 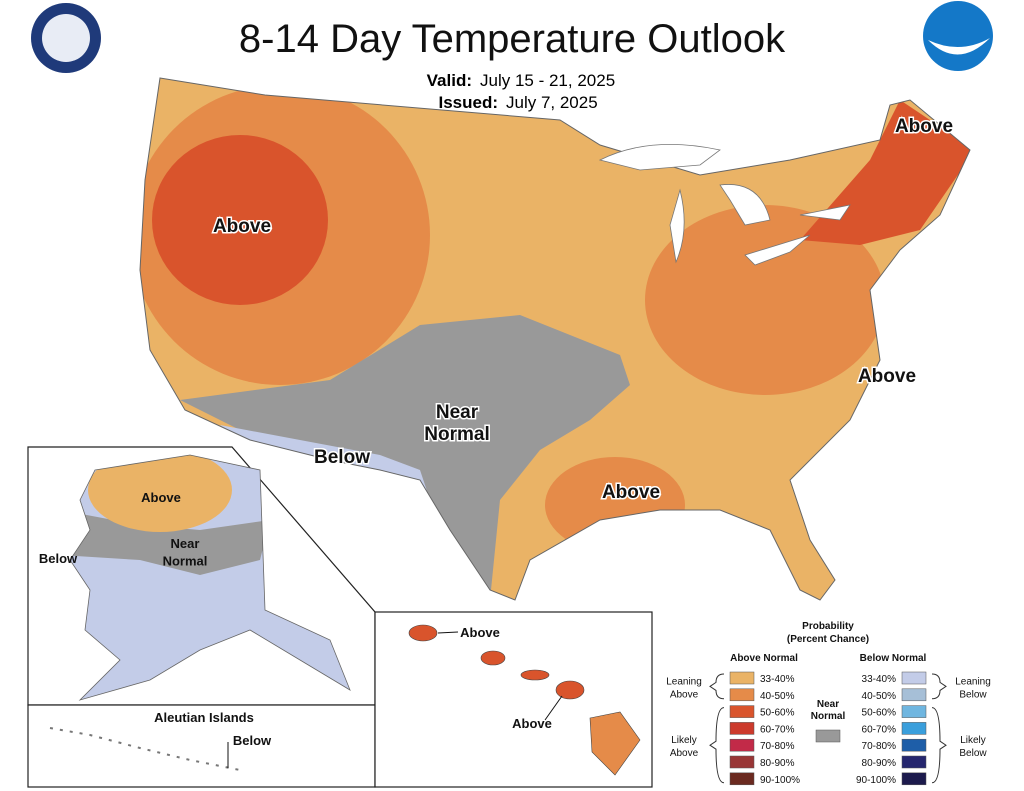 What do you see at coordinates (828, 626) in the screenshot?
I see `legend-title: Probability` at bounding box center [828, 626].